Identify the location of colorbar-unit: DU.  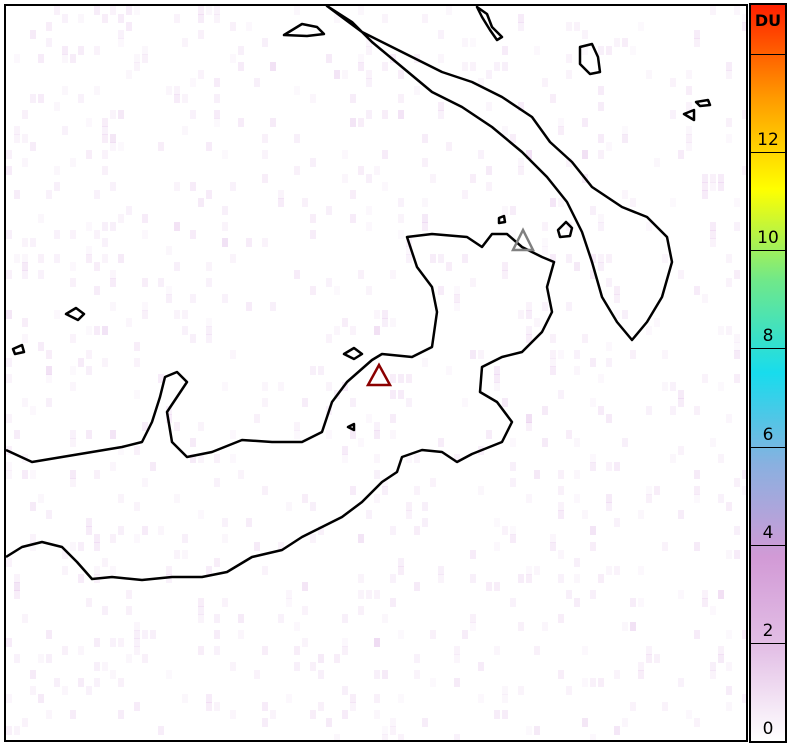
(768, 20).